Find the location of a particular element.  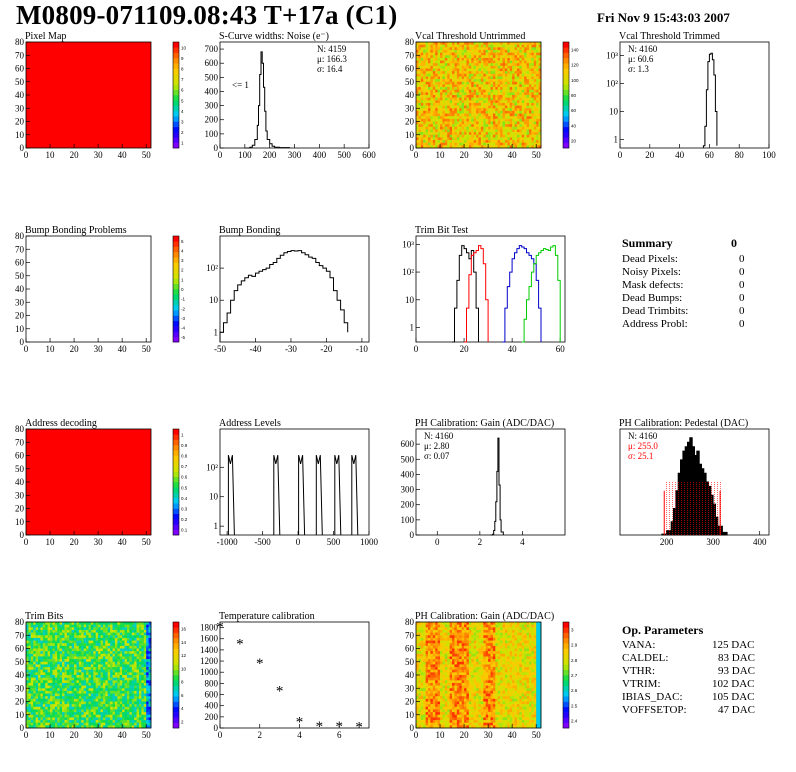

panel-title: S-Curve widths: Noise (e⁻) is located at coordinates (274, 36).